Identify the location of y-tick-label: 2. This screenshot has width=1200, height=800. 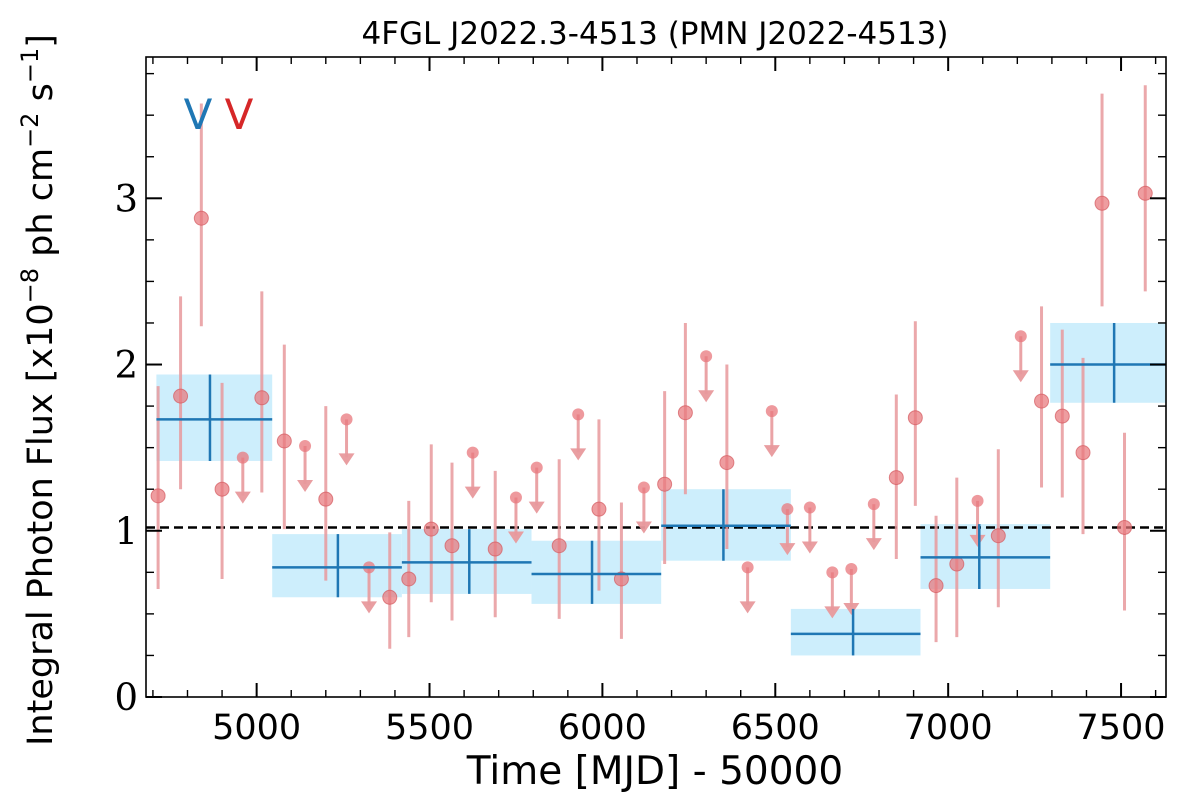
(126, 365).